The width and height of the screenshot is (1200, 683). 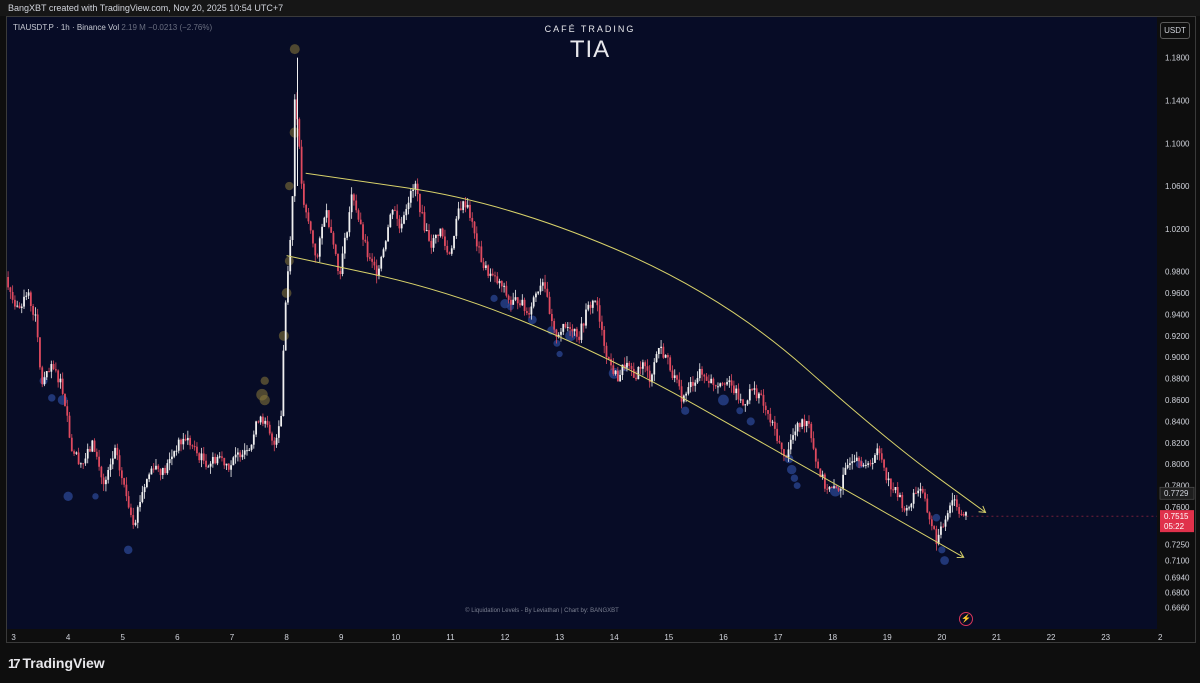 What do you see at coordinates (1177, 229) in the screenshot?
I see `y-tick-label: 1.0200` at bounding box center [1177, 229].